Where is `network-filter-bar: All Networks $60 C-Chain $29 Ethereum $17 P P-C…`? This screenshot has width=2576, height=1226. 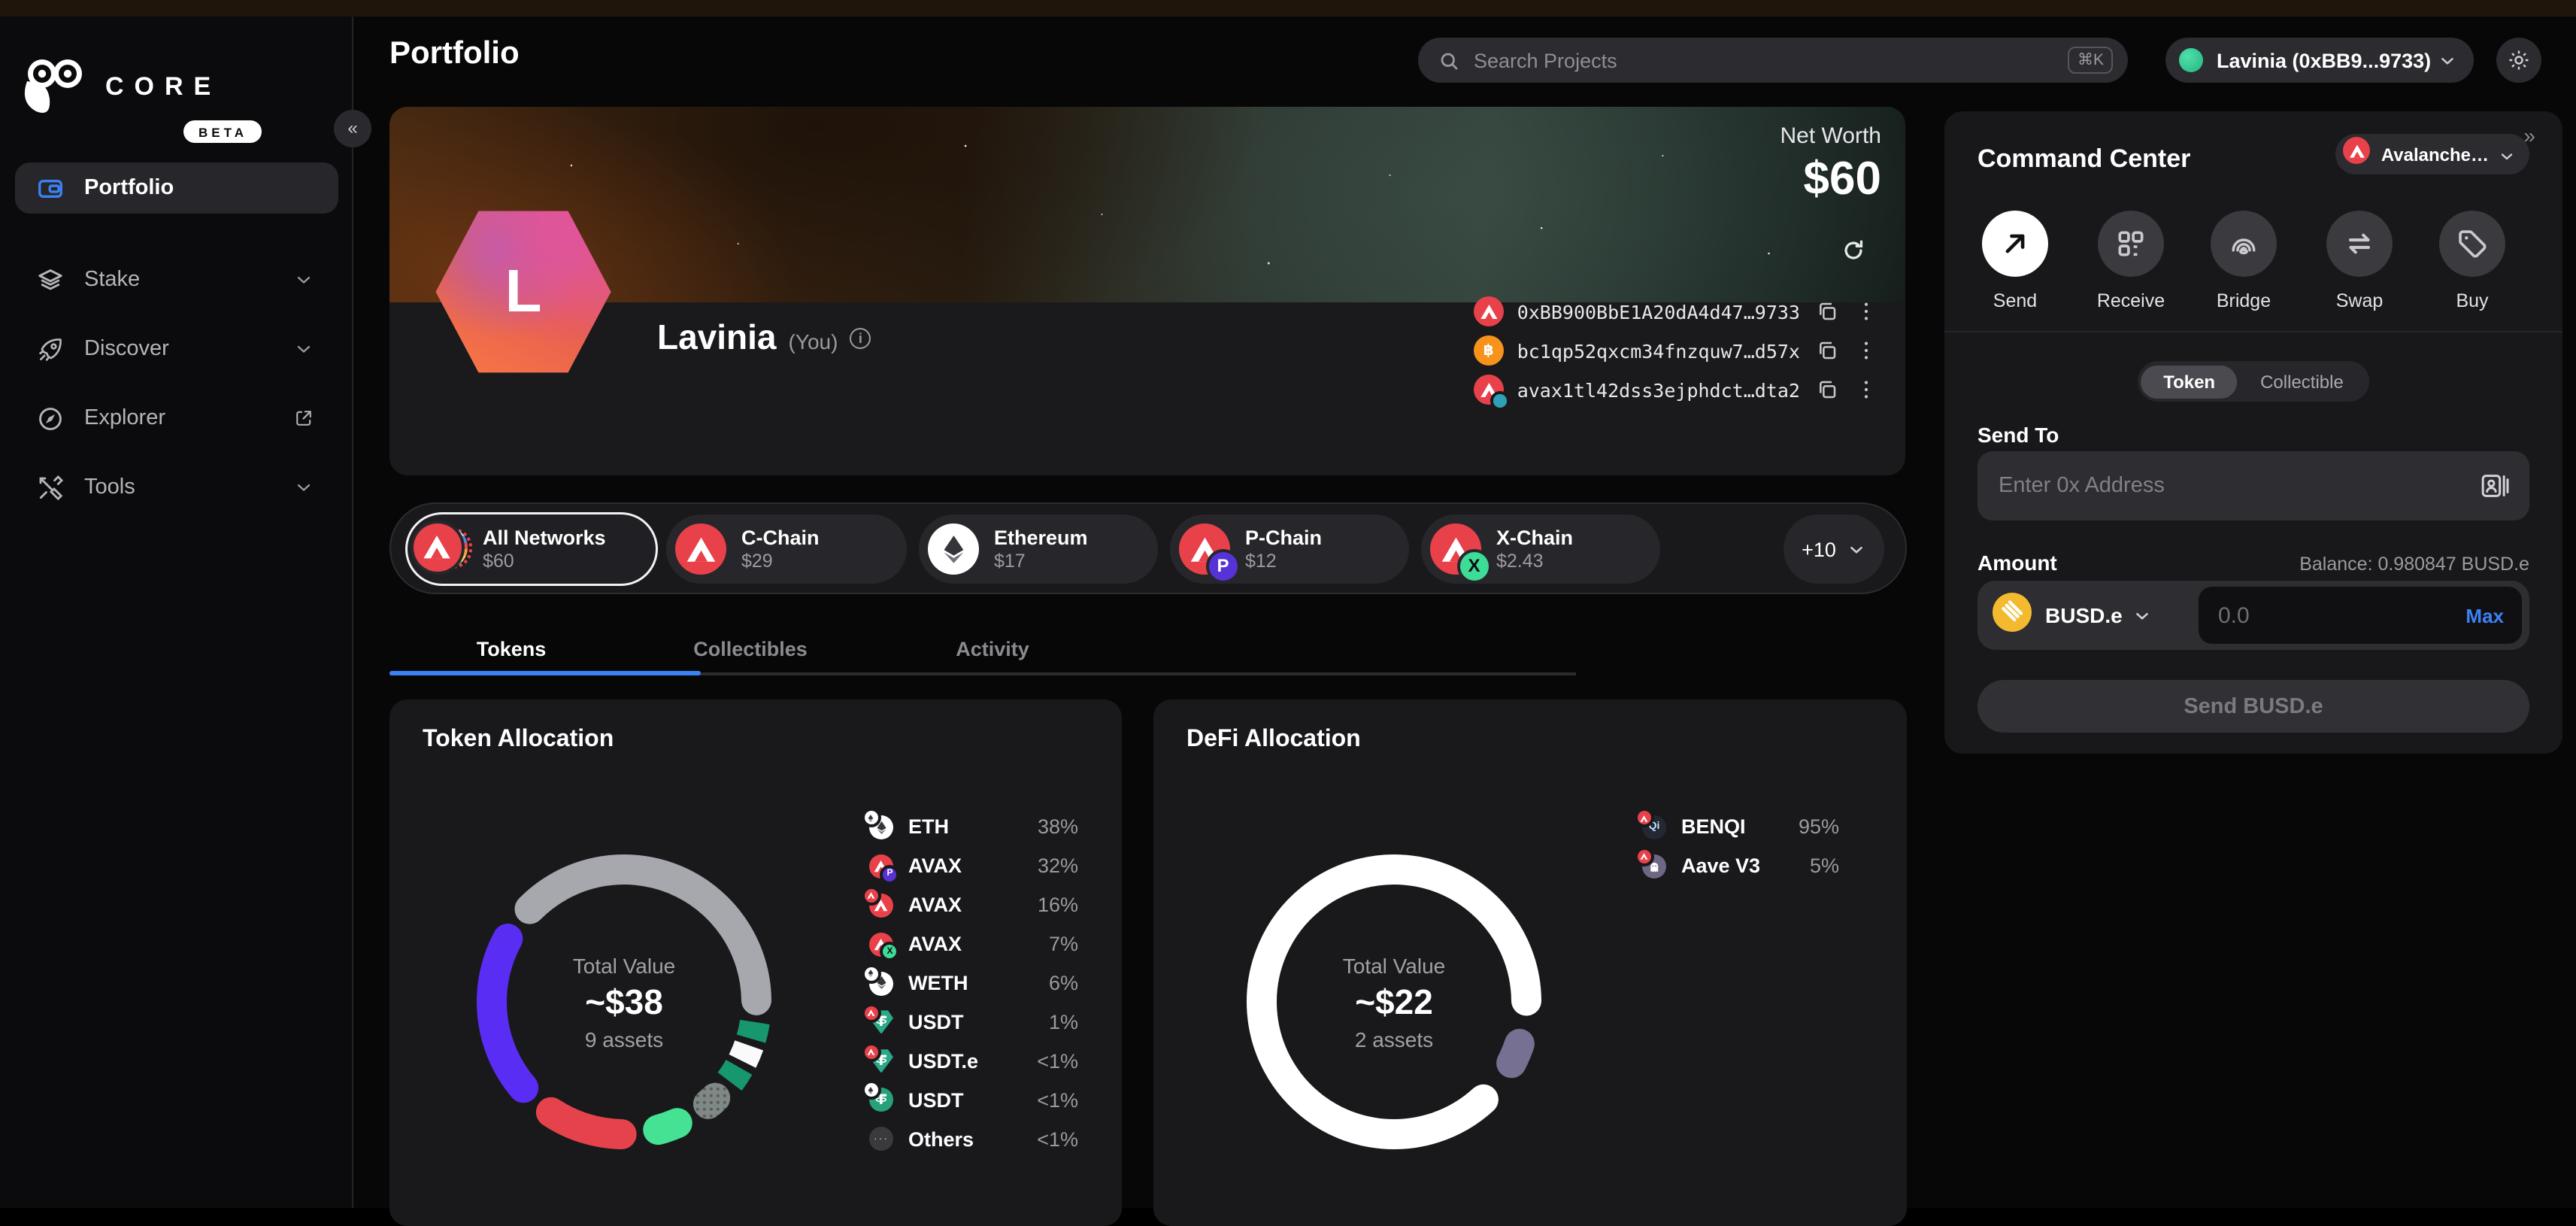
network-filter-bar: All Networks $60 C-Chain $29 Ethereum $17 P P-C… is located at coordinates (1148, 548).